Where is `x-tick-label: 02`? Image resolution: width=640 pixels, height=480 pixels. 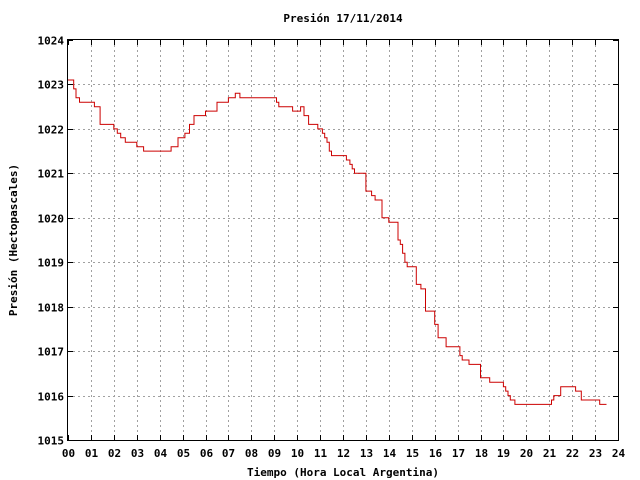 x-tick-label: 02 is located at coordinates (114, 453).